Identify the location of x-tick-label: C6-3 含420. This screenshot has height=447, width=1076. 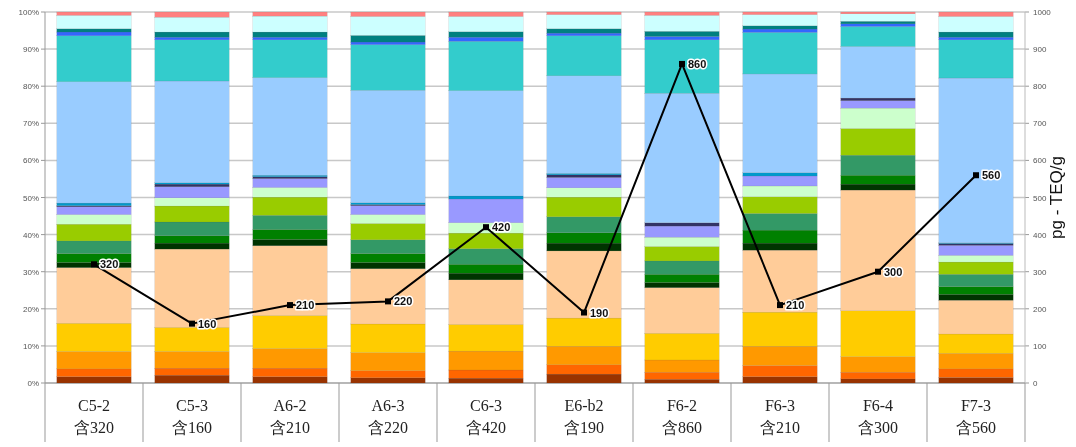
(486, 416).